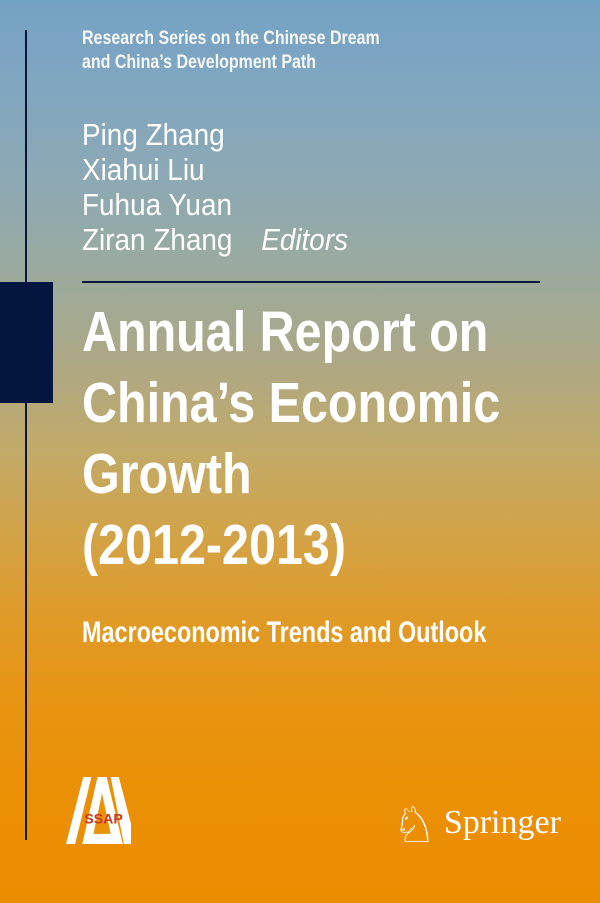 The height and width of the screenshot is (903, 600). Describe the element at coordinates (231, 38) in the screenshot. I see `series-title-line1: Research Series on the Chinese Dream` at that location.